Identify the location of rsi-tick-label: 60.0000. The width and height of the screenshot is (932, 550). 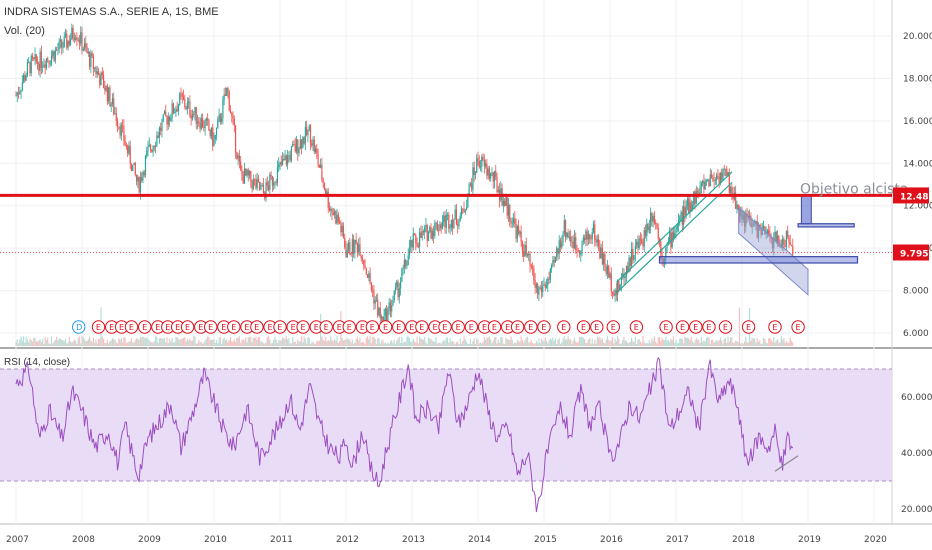
(916, 398).